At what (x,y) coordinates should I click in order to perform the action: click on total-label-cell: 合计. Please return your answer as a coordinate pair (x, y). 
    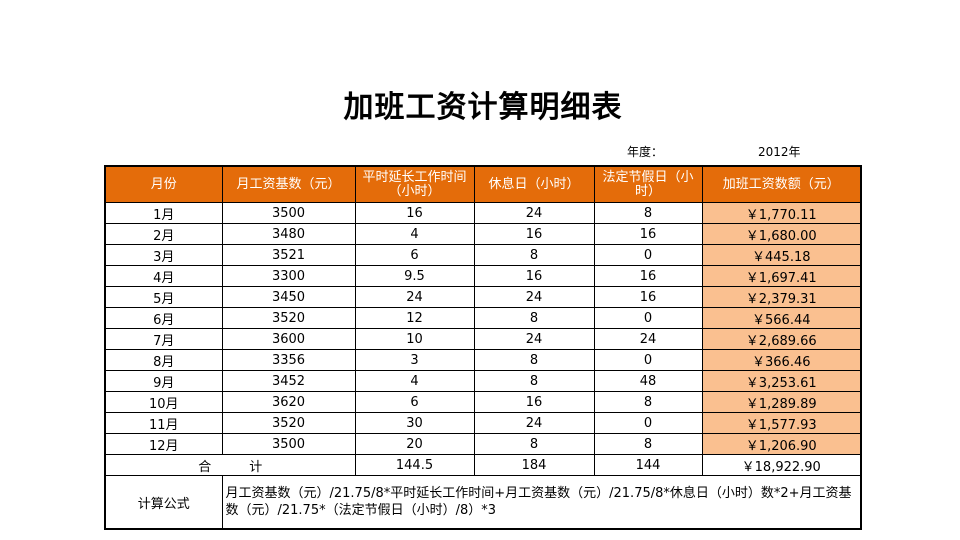
    Looking at the image, I should click on (230, 465).